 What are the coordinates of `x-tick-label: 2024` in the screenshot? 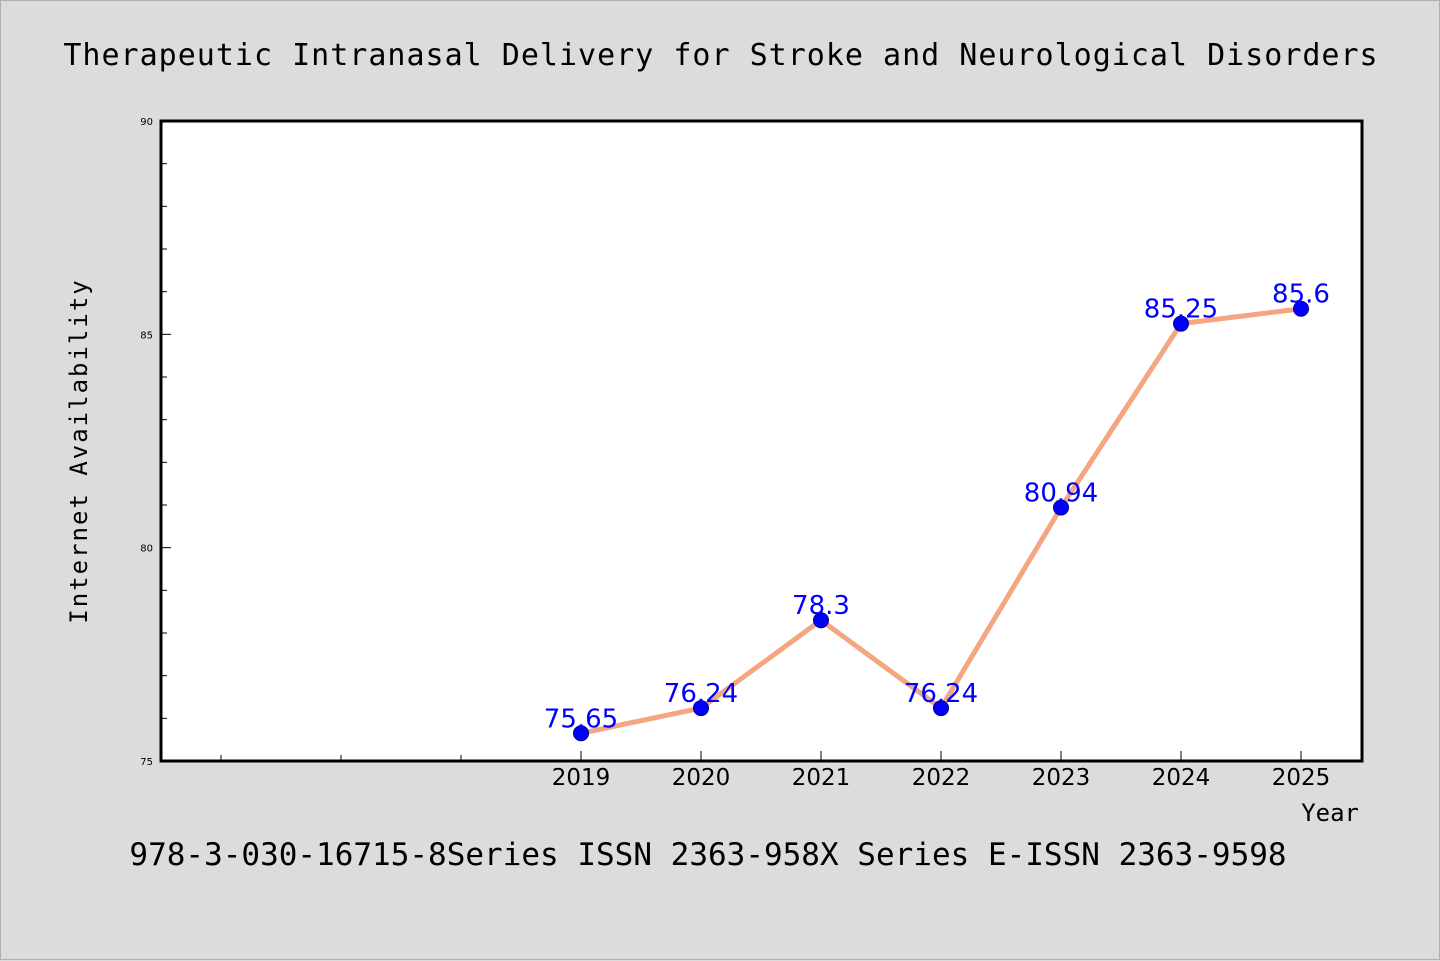 It's located at (1181, 778).